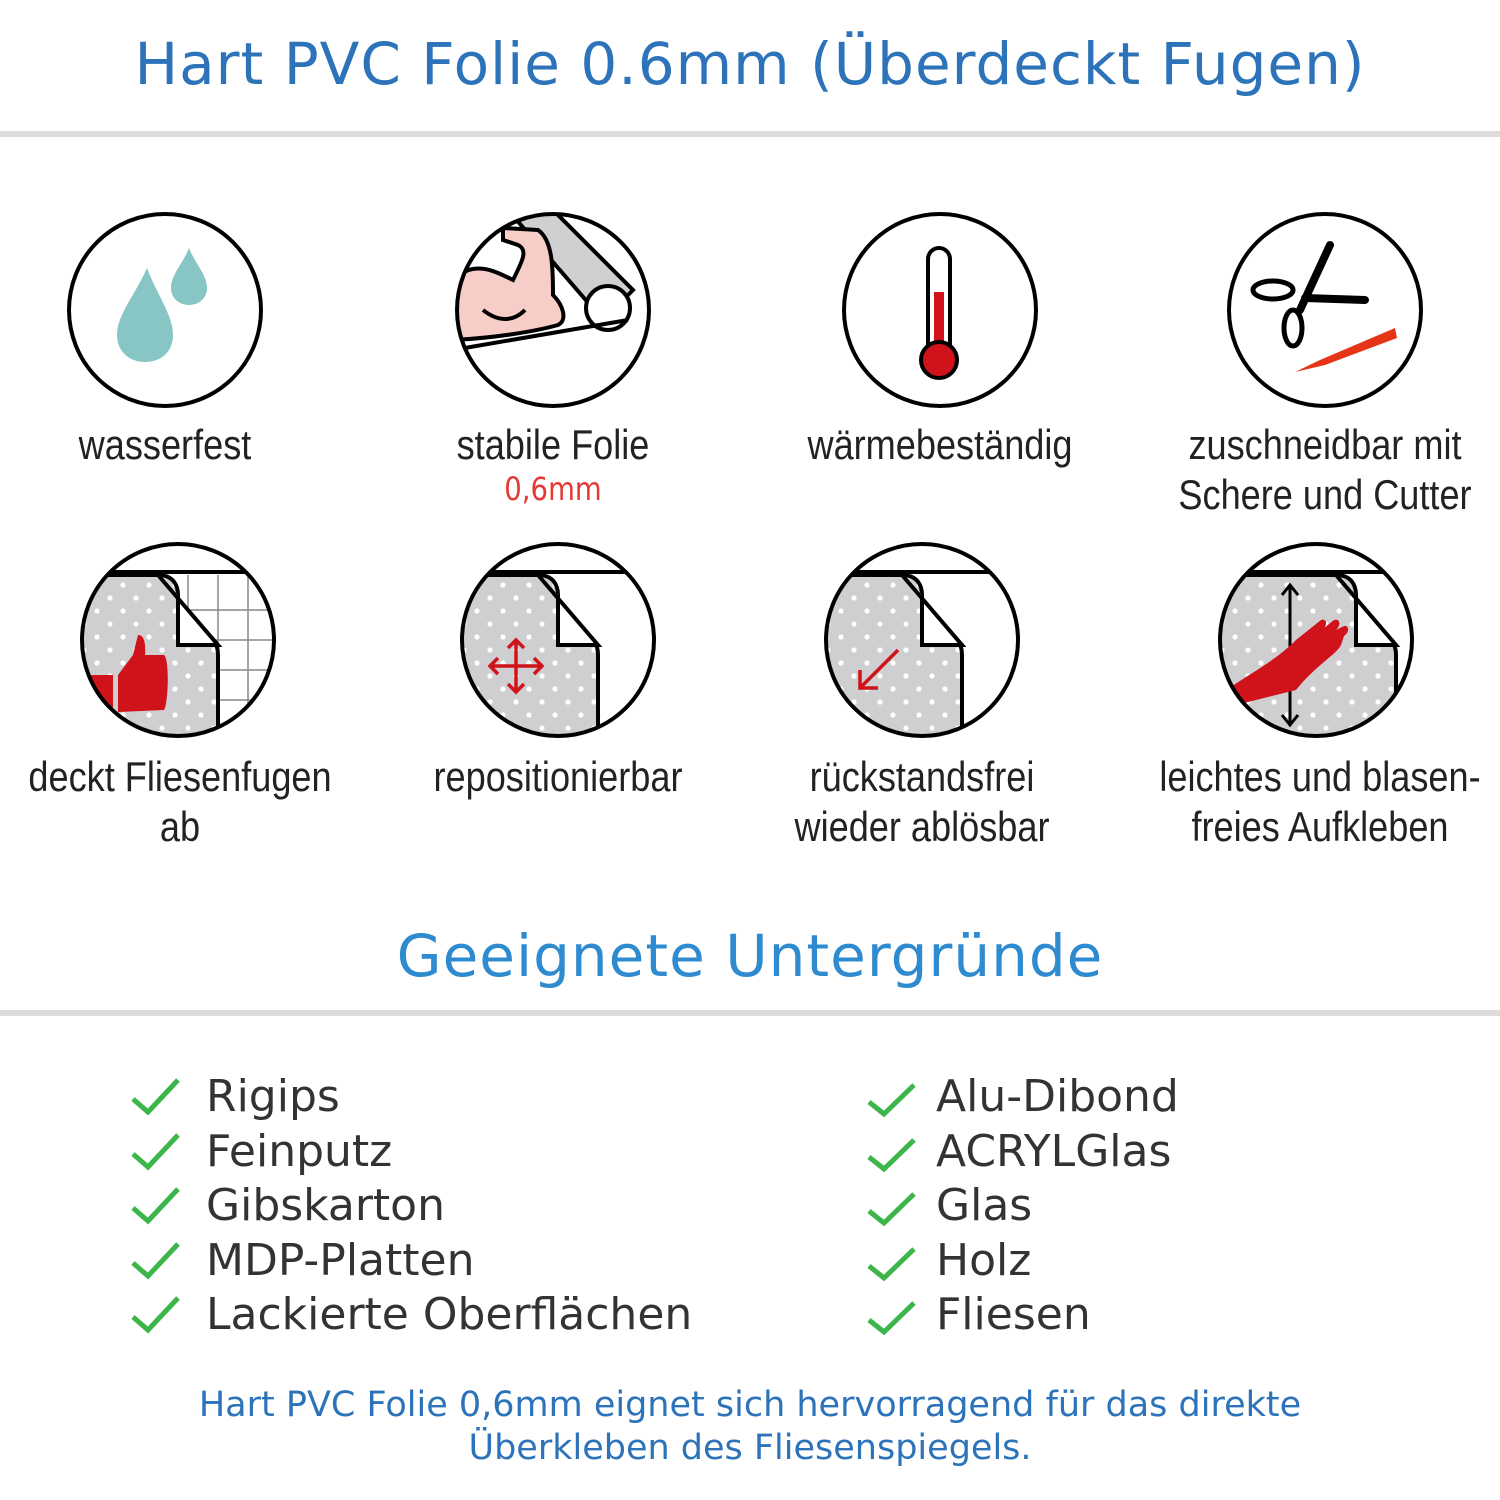 This screenshot has height=1500, width=1500. Describe the element at coordinates (750, 64) in the screenshot. I see `page-title: Hart PVC Folie 0.6mm (Überdeckt Fugen)` at that location.